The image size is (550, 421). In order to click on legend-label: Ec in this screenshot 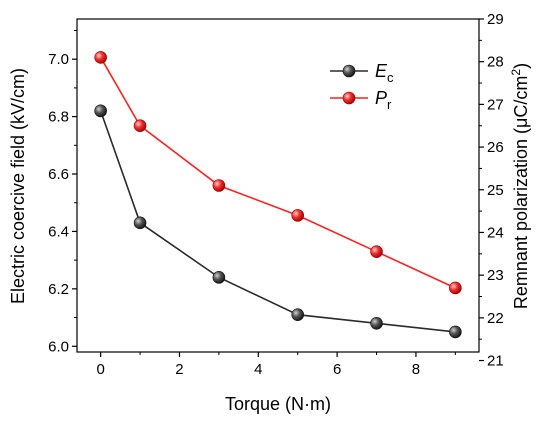, I will do `click(384, 73)`.